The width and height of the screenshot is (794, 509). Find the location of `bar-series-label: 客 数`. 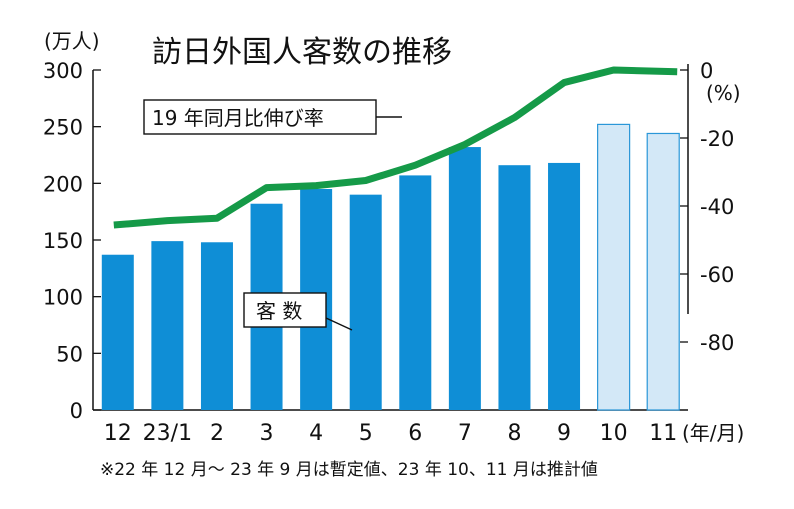

bar-series-label: 客 数 is located at coordinates (279, 311).